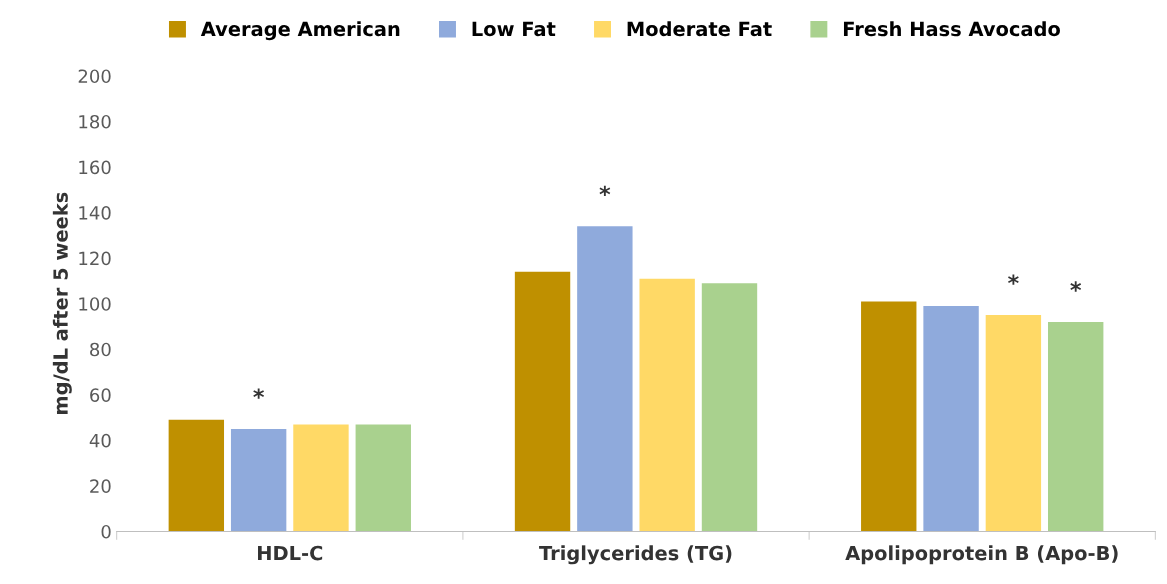 The height and width of the screenshot is (584, 1167). I want to click on y-tick-label: 40, so click(100, 440).